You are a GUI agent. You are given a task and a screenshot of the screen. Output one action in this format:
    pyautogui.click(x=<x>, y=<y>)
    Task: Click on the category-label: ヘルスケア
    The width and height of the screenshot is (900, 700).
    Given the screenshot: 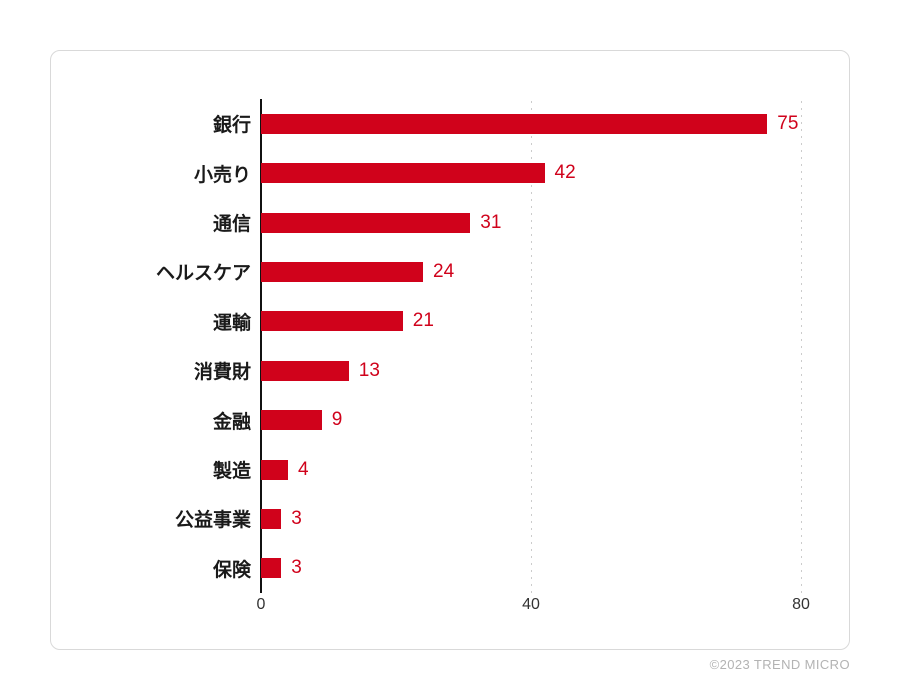 What is the action you would take?
    pyautogui.click(x=203, y=274)
    